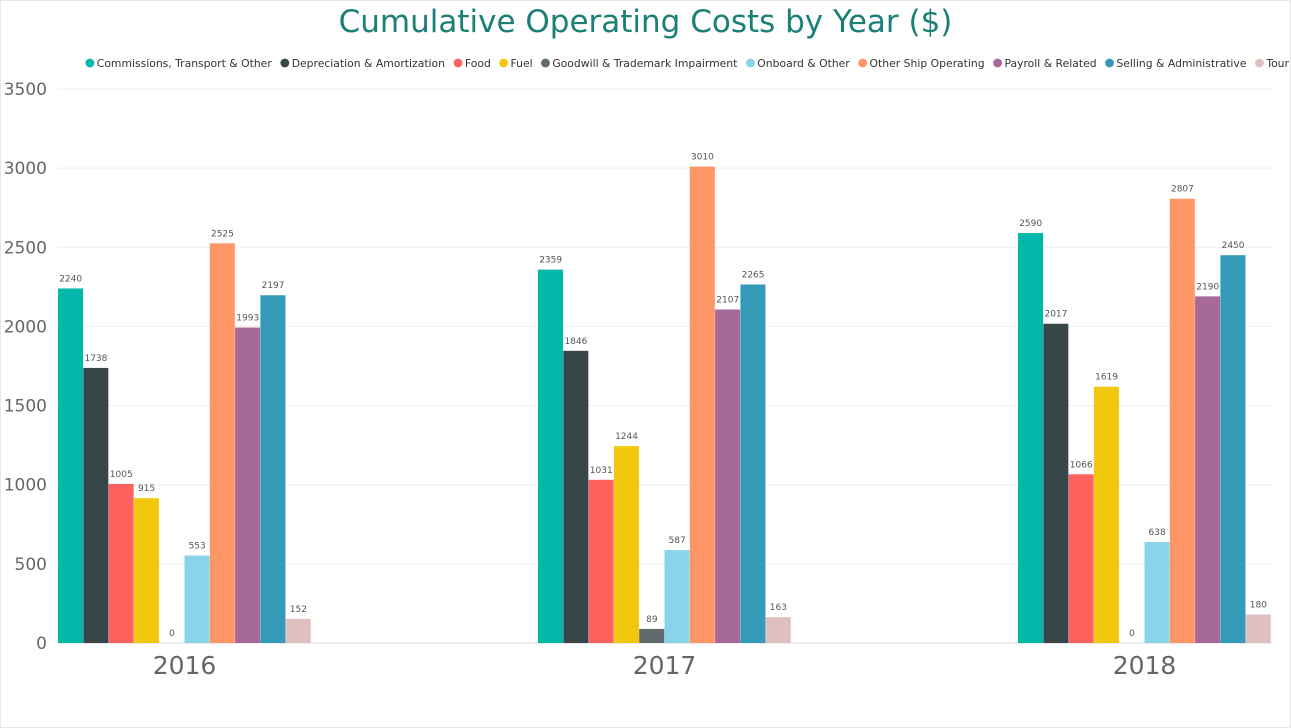  Describe the element at coordinates (25, 90) in the screenshot. I see `y-tick-label: 3500` at that location.